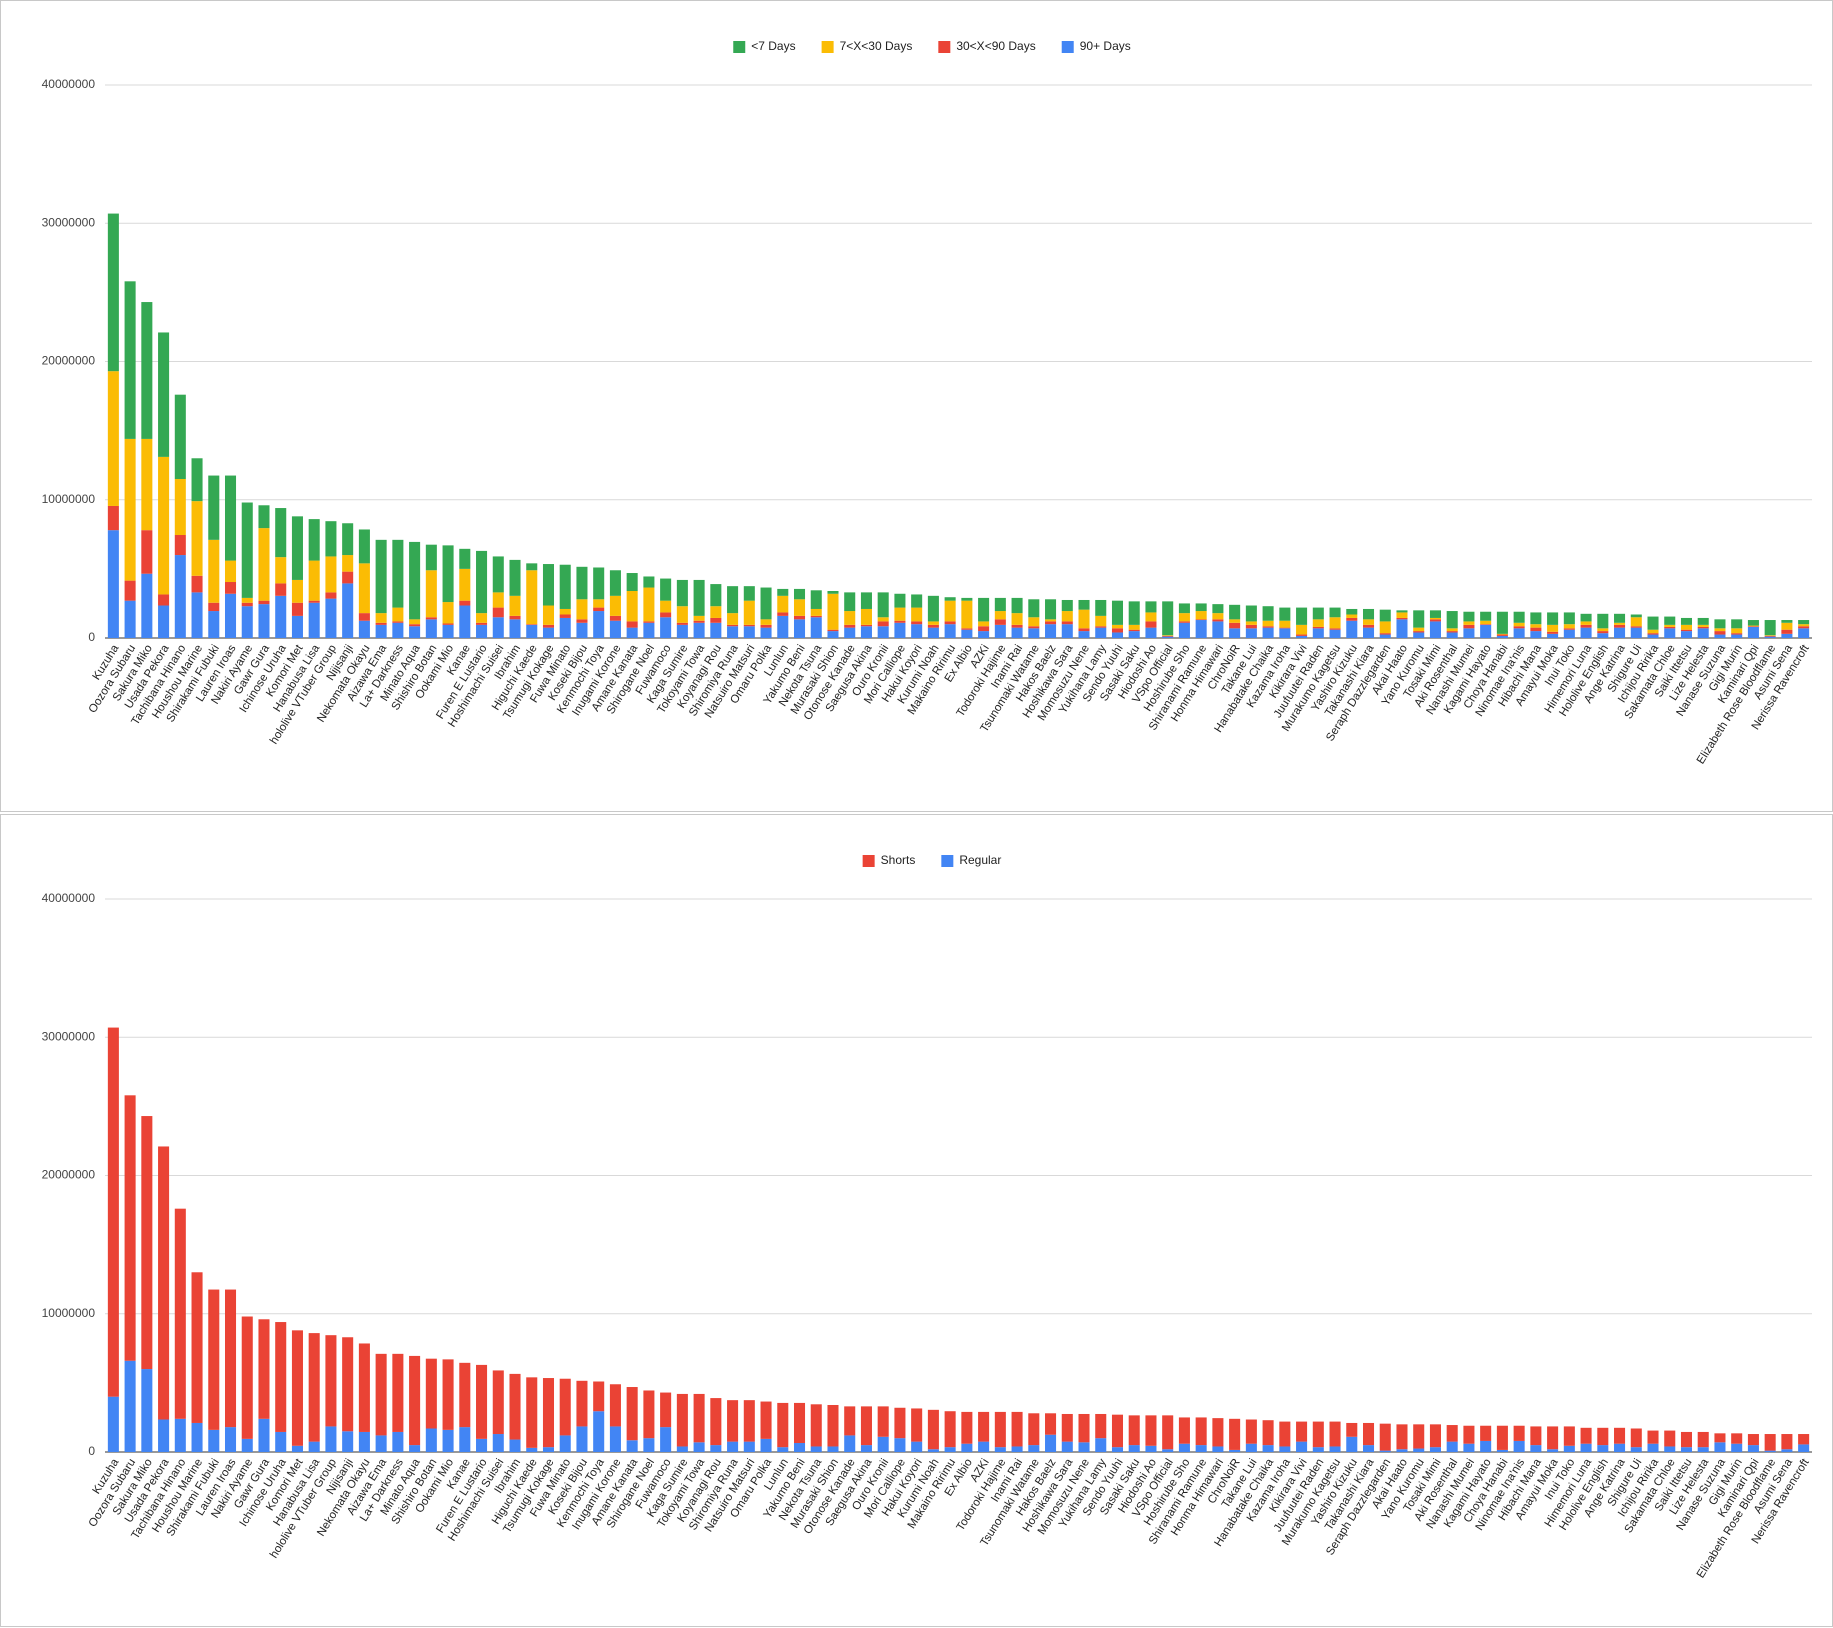 The height and width of the screenshot is (1628, 1833). Describe the element at coordinates (931, 860) in the screenshot. I see `legend: Shorts Regular` at that location.